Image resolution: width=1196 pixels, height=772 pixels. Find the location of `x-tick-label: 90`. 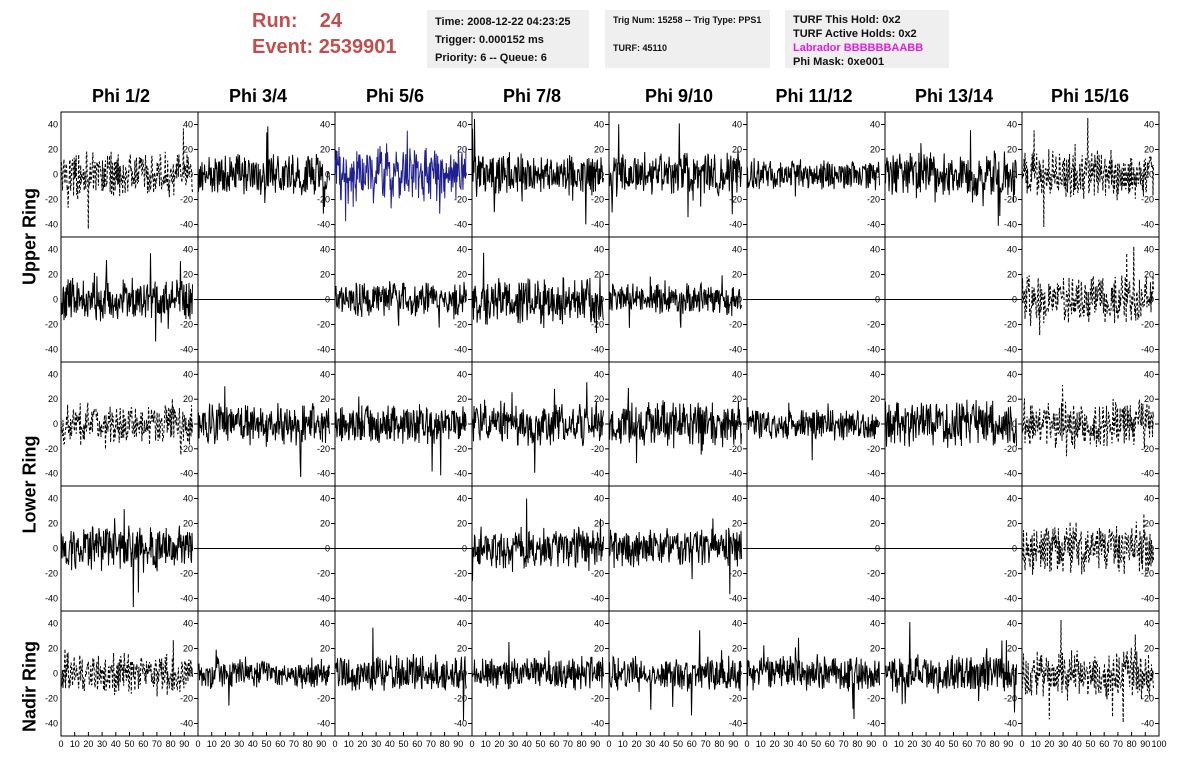

x-tick-label: 90 is located at coordinates (595, 744).